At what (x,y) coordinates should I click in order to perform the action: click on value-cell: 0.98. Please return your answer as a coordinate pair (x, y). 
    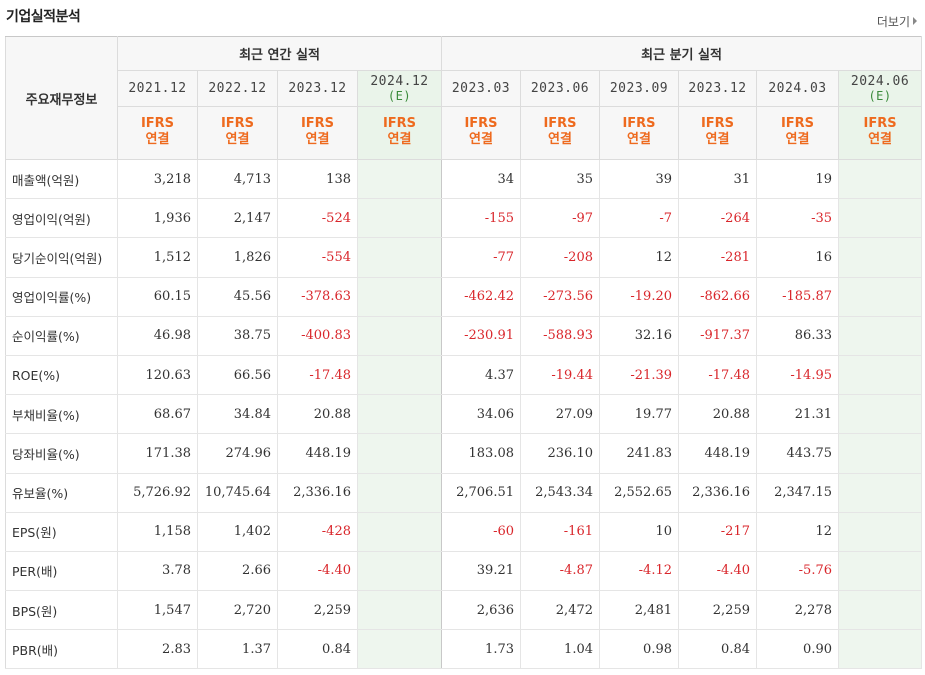
    Looking at the image, I should click on (639, 649).